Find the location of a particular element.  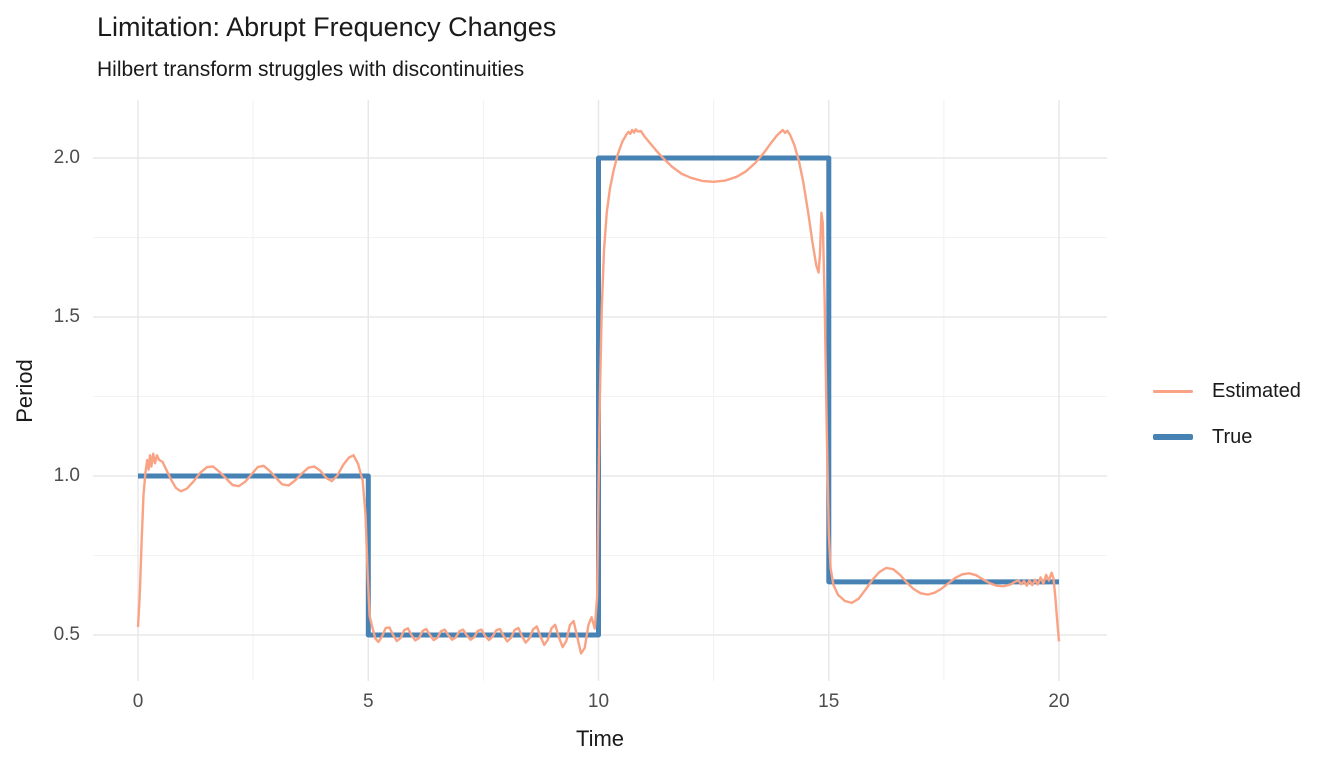

x-tick-label: 10 is located at coordinates (598, 701).